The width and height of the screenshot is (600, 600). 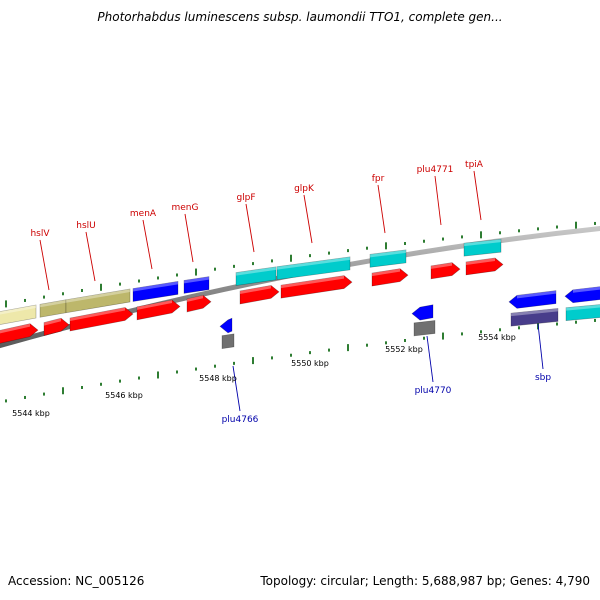 What do you see at coordinates (196, 280) in the screenshot?
I see `gene-menG-box-highlight` at bounding box center [196, 280].